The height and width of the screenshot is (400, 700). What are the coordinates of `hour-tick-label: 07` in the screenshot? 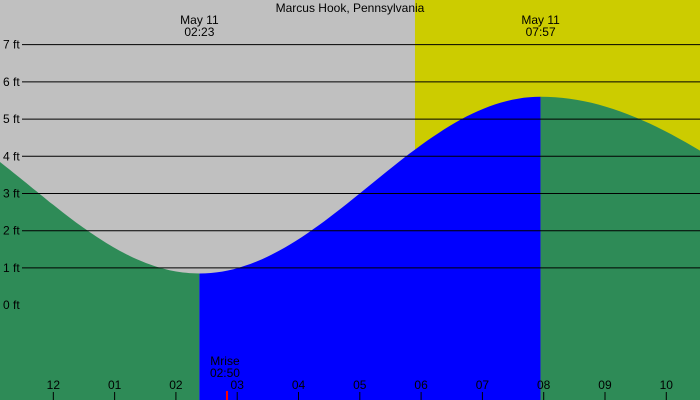 It's located at (483, 385).